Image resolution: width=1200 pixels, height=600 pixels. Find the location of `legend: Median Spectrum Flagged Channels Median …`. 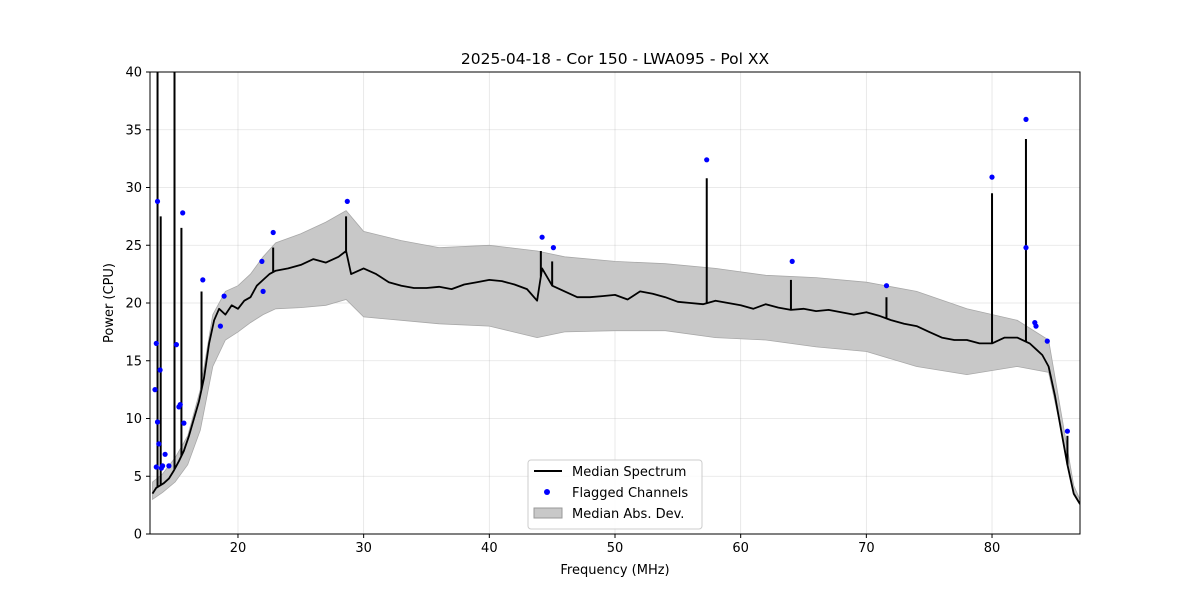

legend: Median Spectrum Flagged Channels Median … is located at coordinates (615, 494).